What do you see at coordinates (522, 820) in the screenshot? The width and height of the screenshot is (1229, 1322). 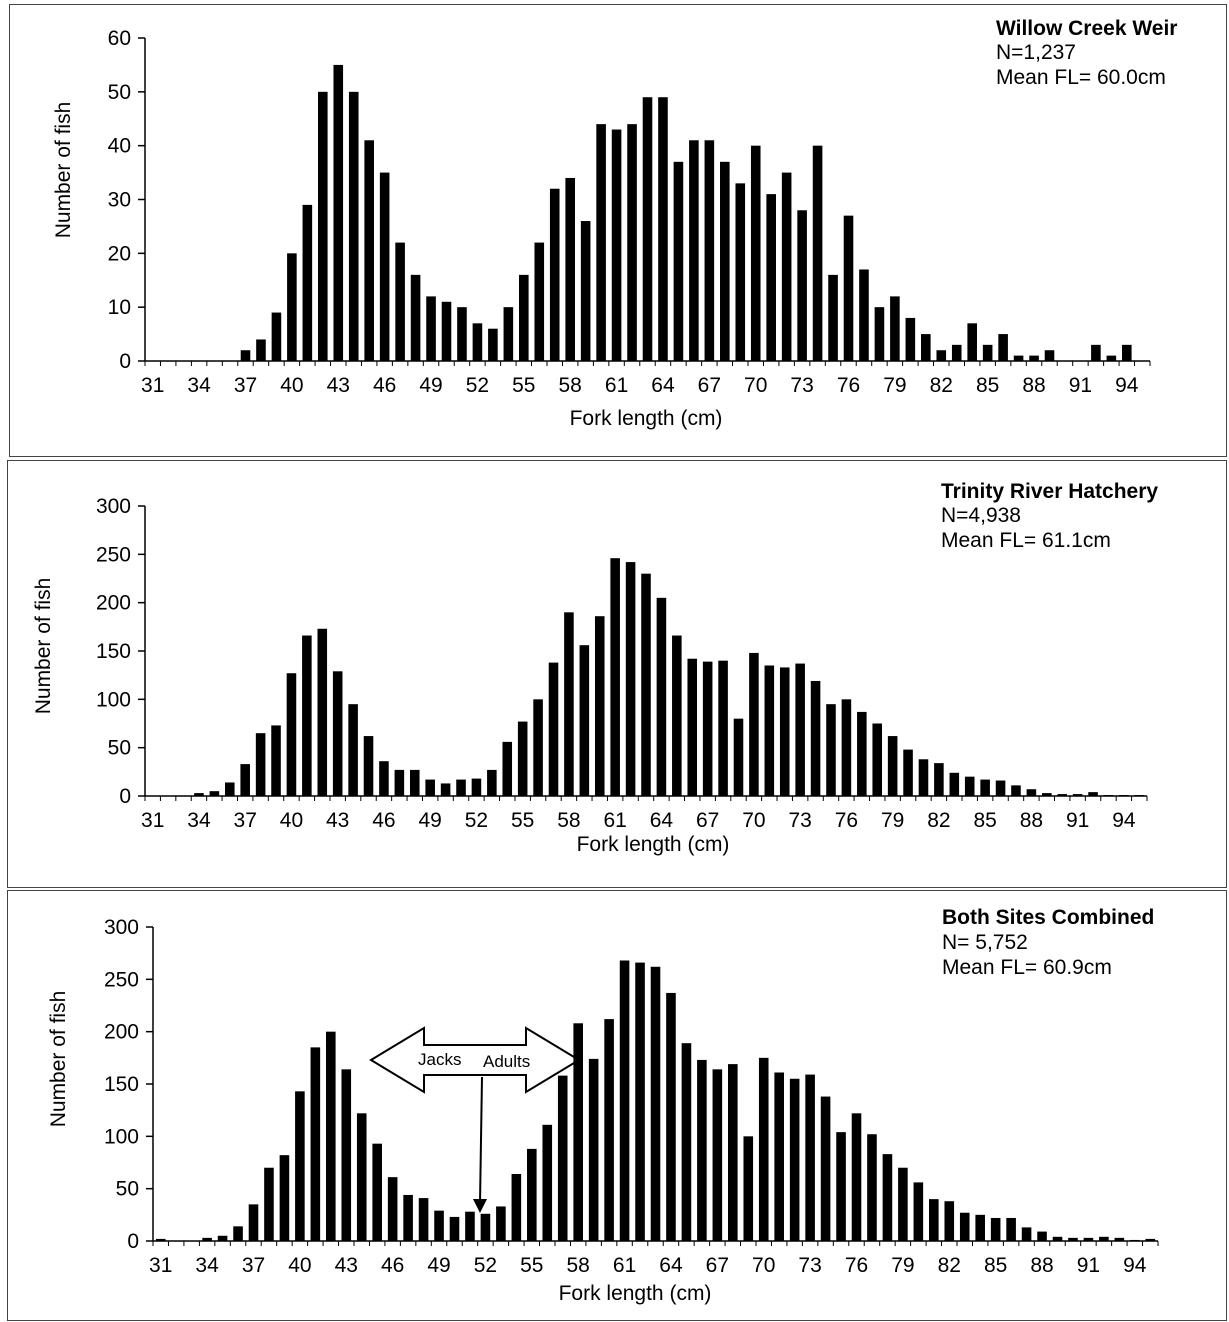 I see `x-tick-label: 55` at bounding box center [522, 820].